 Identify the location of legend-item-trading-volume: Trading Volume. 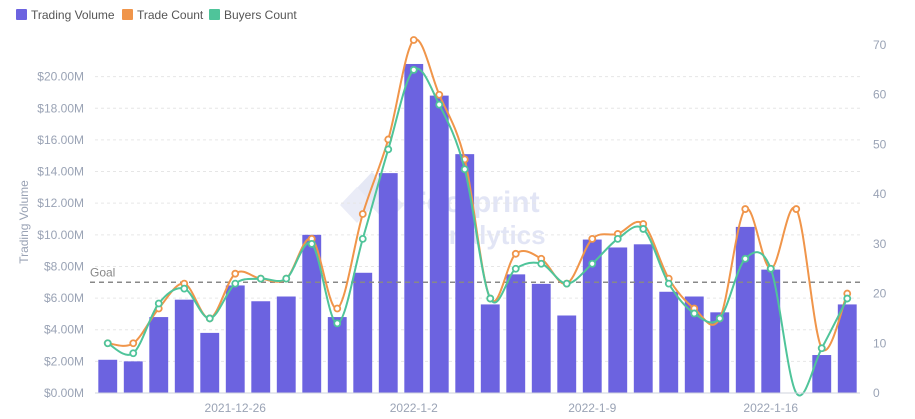
(65, 15).